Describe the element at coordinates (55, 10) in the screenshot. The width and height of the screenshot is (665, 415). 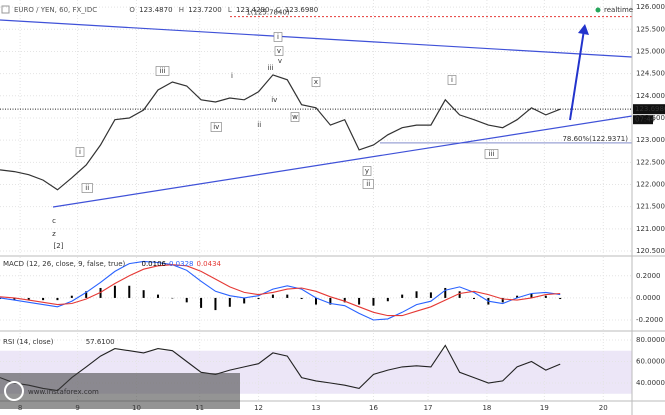
I see `symbol: EURO / YEN, 60, FX_IDC` at that location.